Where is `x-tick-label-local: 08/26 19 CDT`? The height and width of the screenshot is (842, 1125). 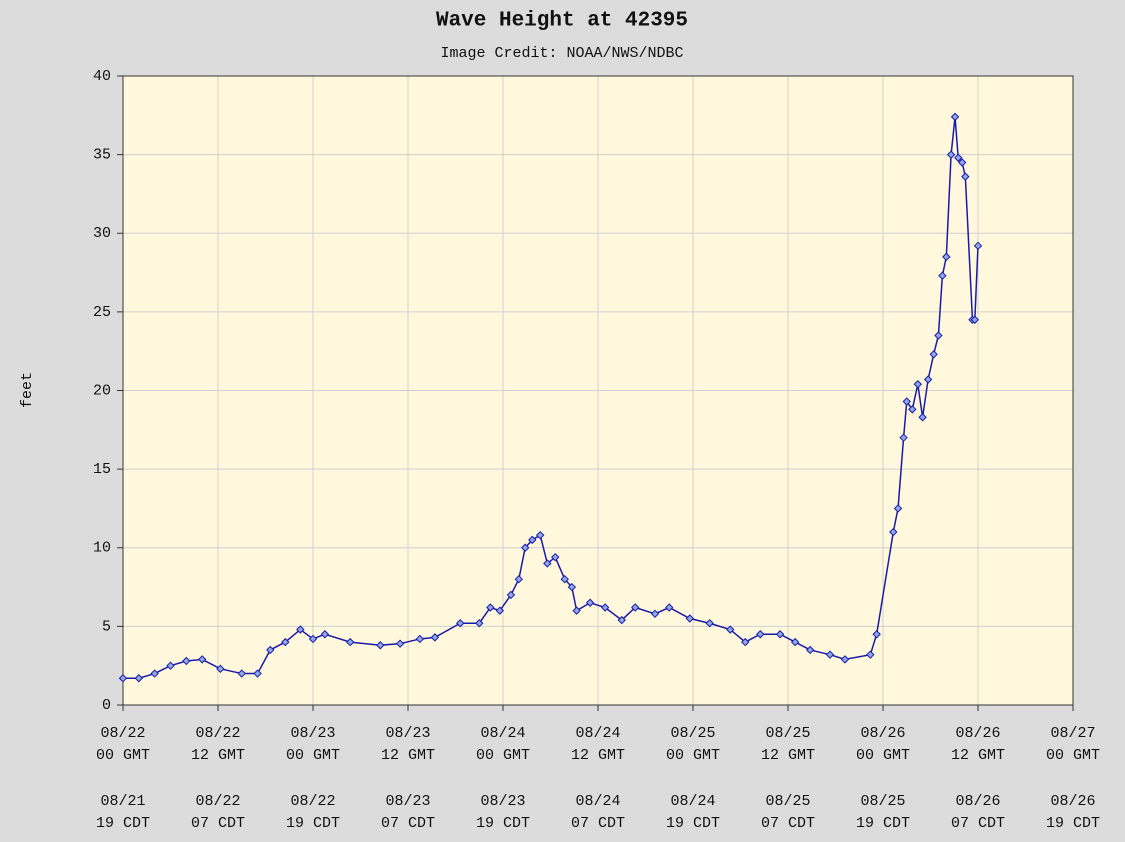
x-tick-label-local: 08/26 19 CDT is located at coordinates (1073, 812).